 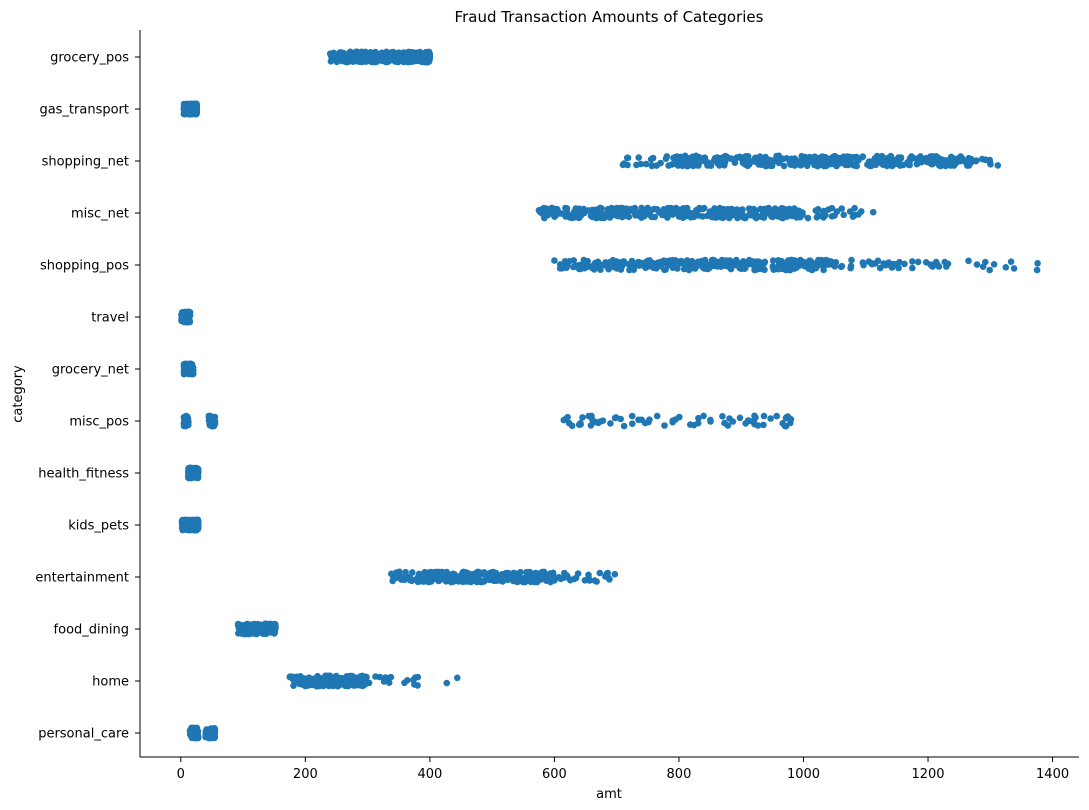 What do you see at coordinates (82, 578) in the screenshot?
I see `y-tick-label-entertainment: entertainment` at bounding box center [82, 578].